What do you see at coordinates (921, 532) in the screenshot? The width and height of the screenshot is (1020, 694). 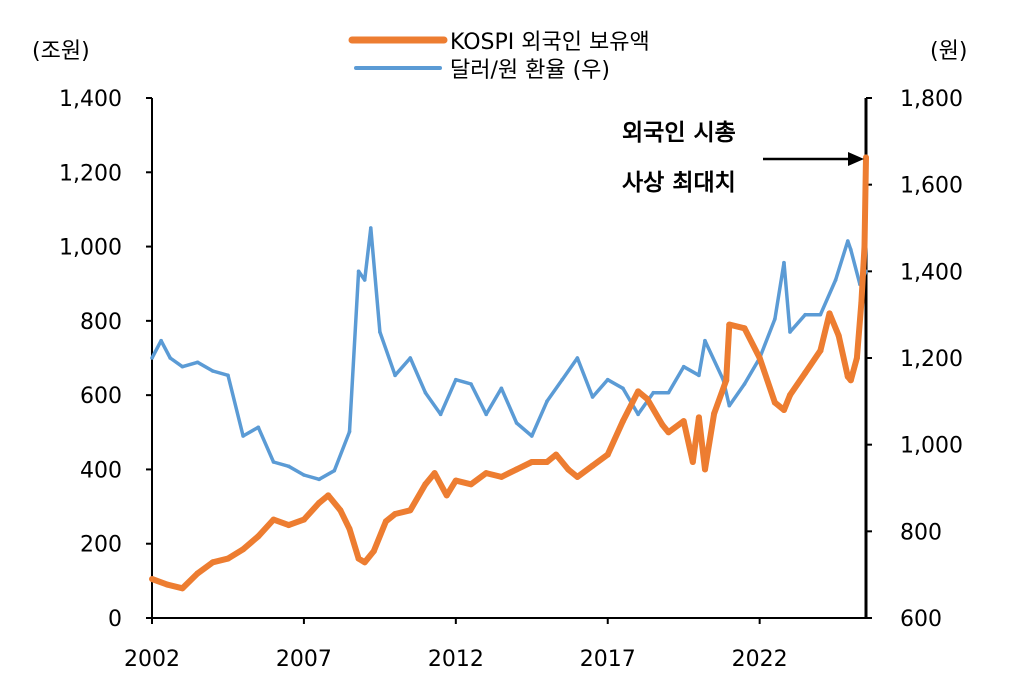 I see `right-tick-label: 800` at bounding box center [921, 532].